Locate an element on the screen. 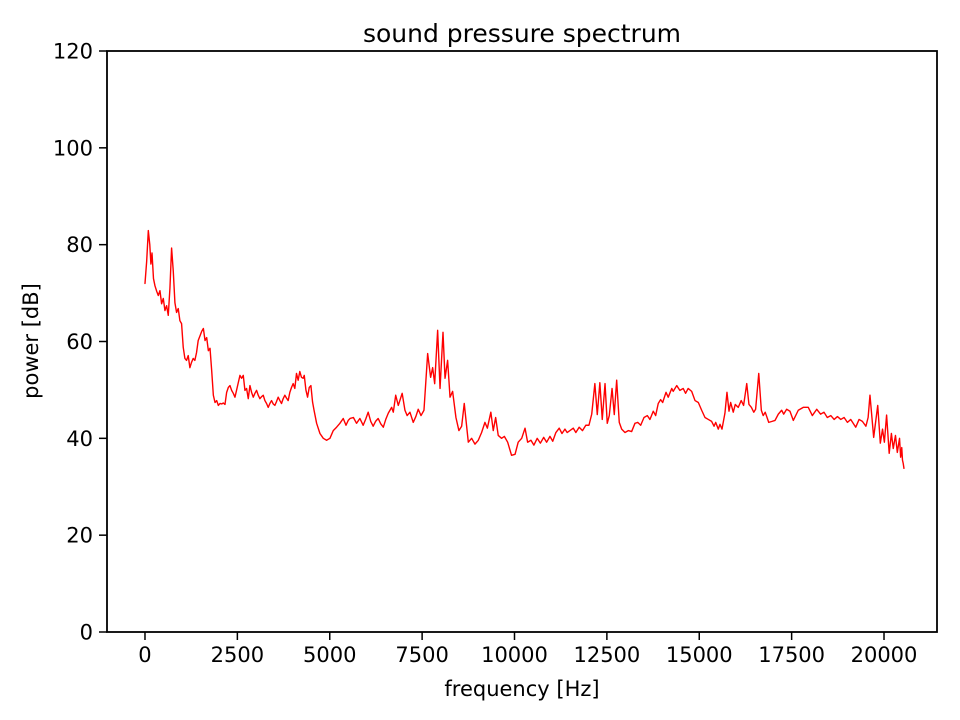  x-tick-label: 0 is located at coordinates (144, 655).